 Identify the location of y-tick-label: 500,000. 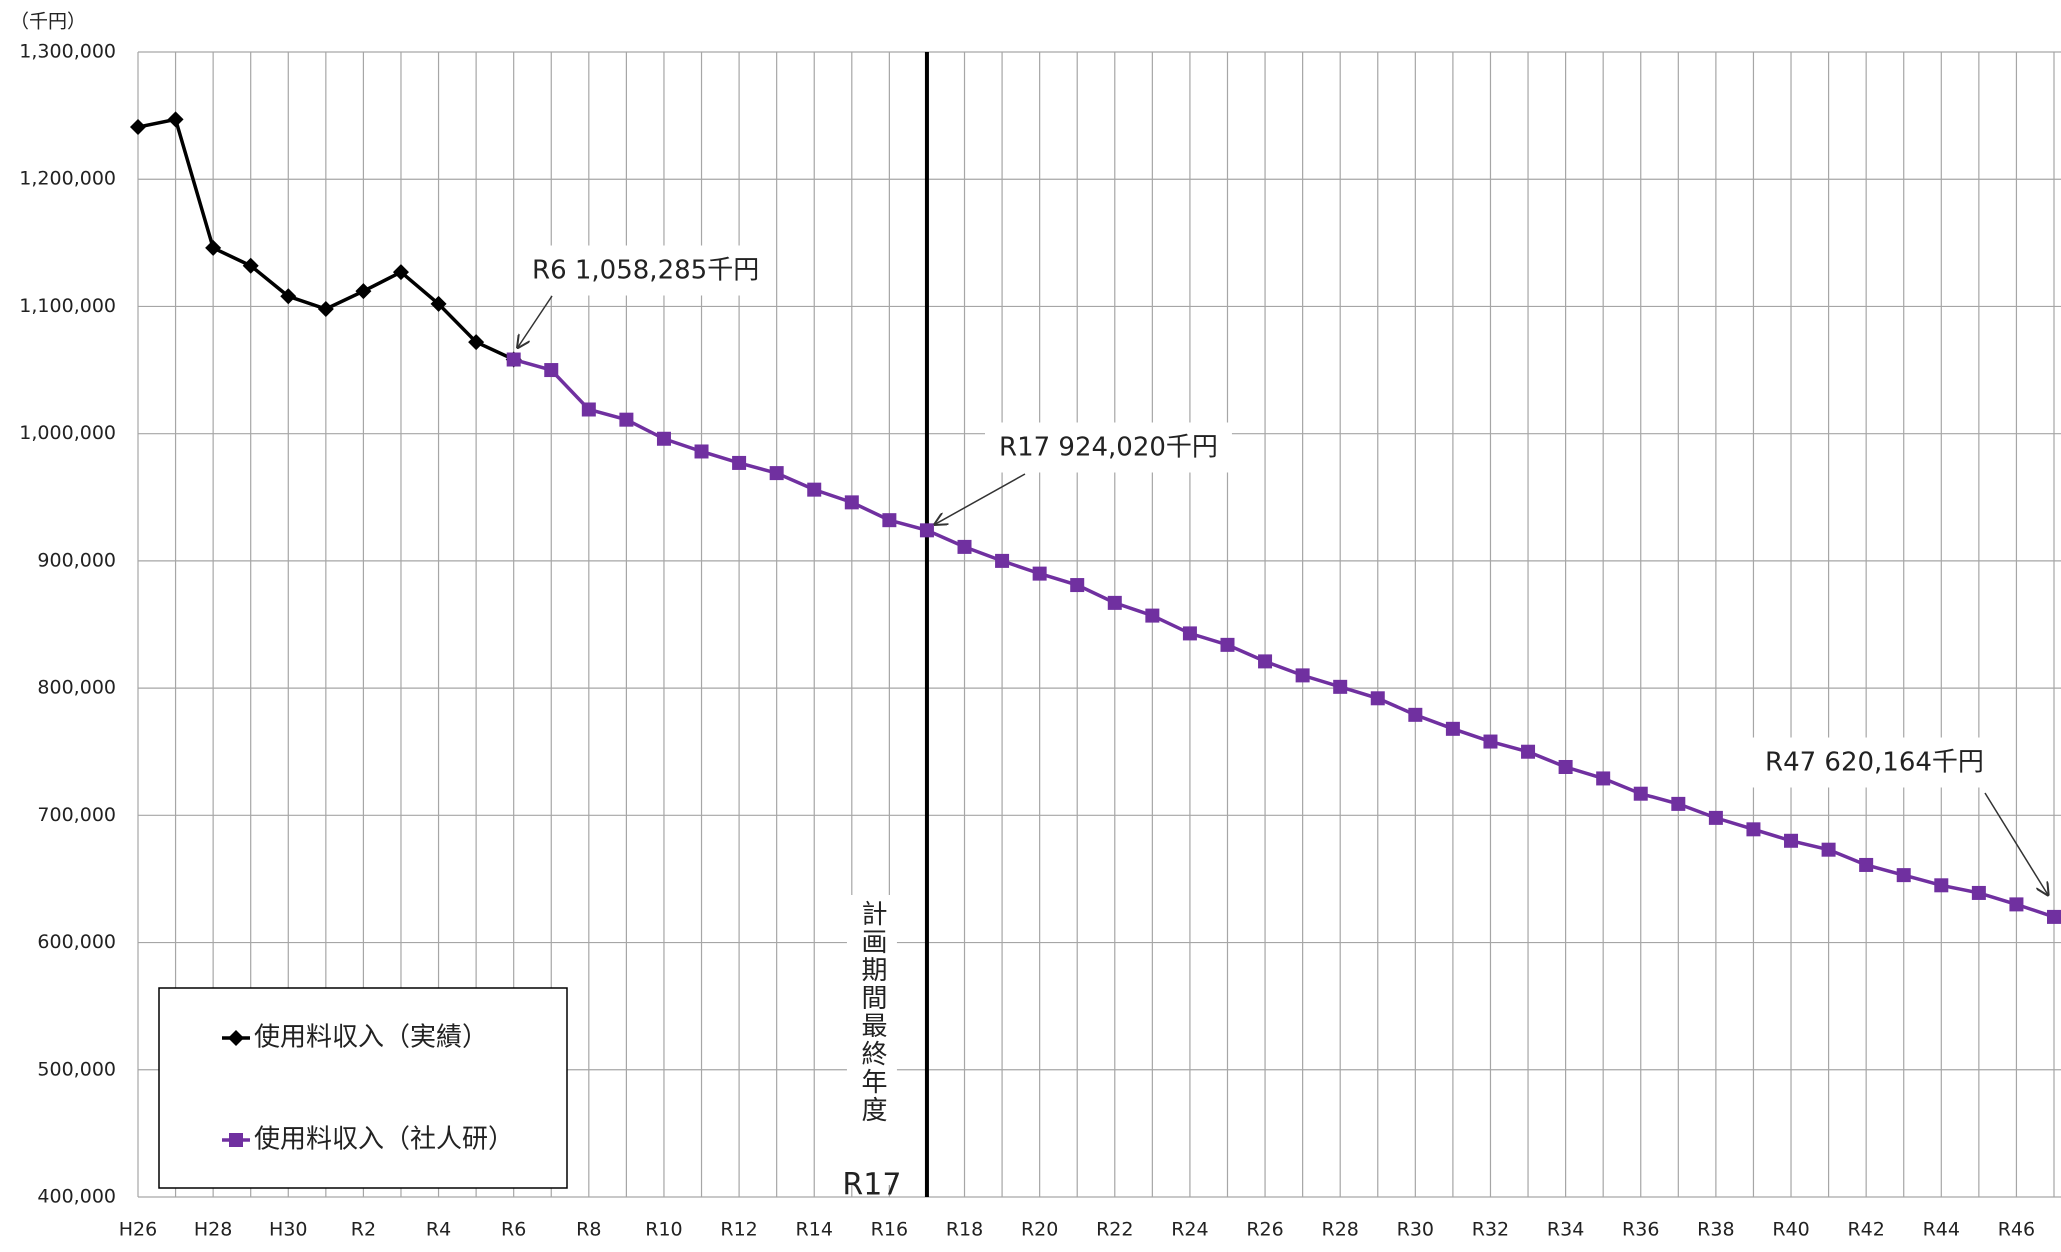
(76, 1069).